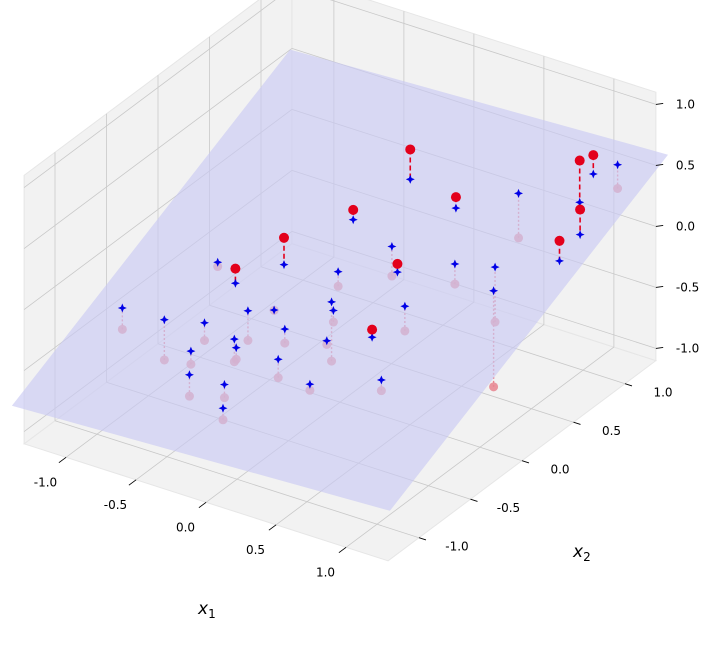 Image resolution: width=708 pixels, height=651 pixels. Describe the element at coordinates (685, 104) in the screenshot. I see `z-tick-label: 1.0` at that location.